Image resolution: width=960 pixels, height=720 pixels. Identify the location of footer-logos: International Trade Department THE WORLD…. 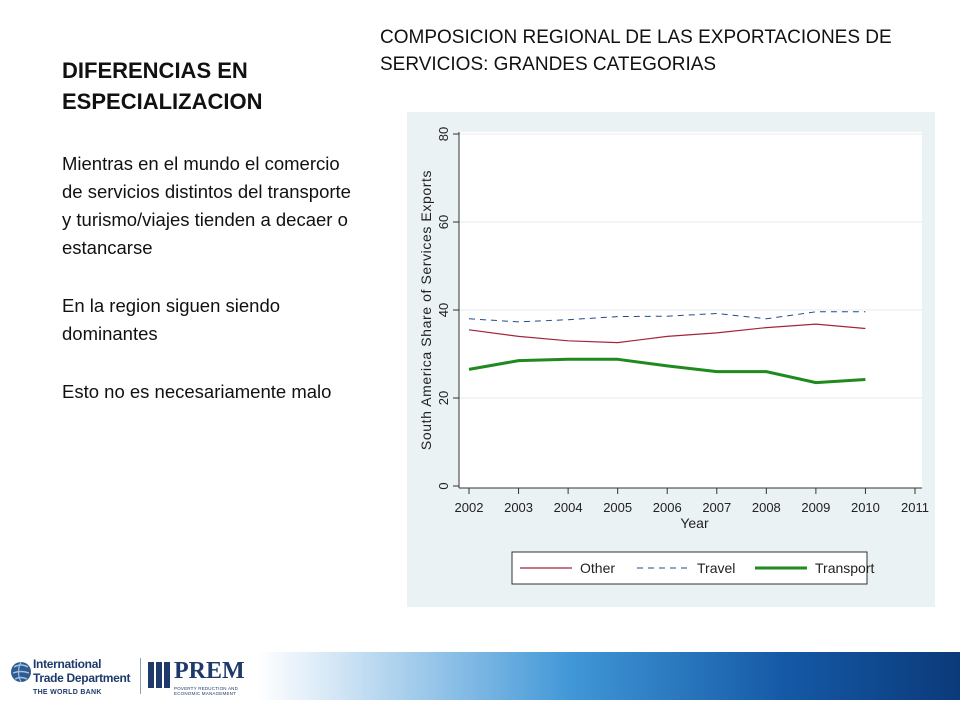
(129, 676).